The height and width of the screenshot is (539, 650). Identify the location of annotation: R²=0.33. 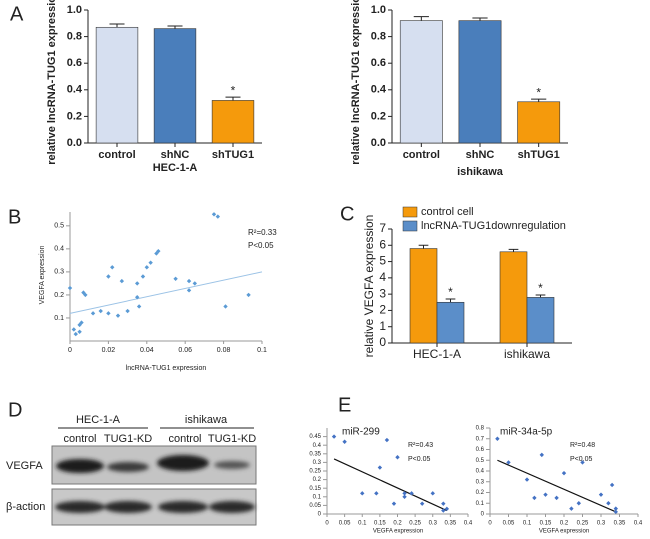
(262, 232).